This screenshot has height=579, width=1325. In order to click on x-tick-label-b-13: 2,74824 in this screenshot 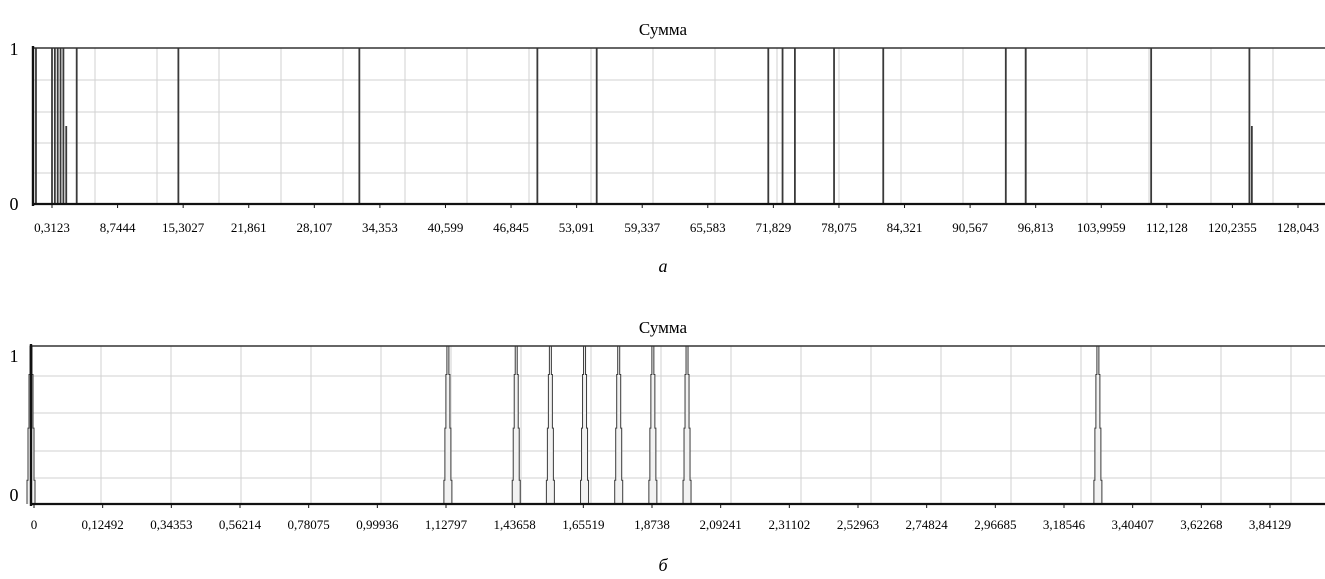, I will do `click(927, 524)`.